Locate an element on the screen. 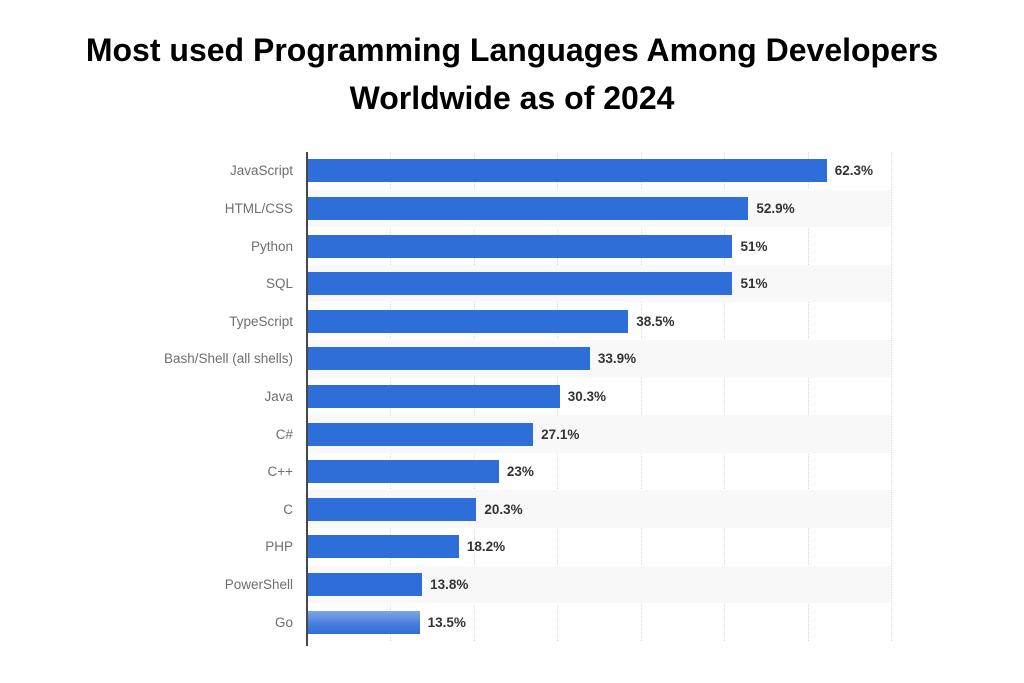 This screenshot has width=1024, height=683. category-label: HTML/CSS is located at coordinates (153, 208).